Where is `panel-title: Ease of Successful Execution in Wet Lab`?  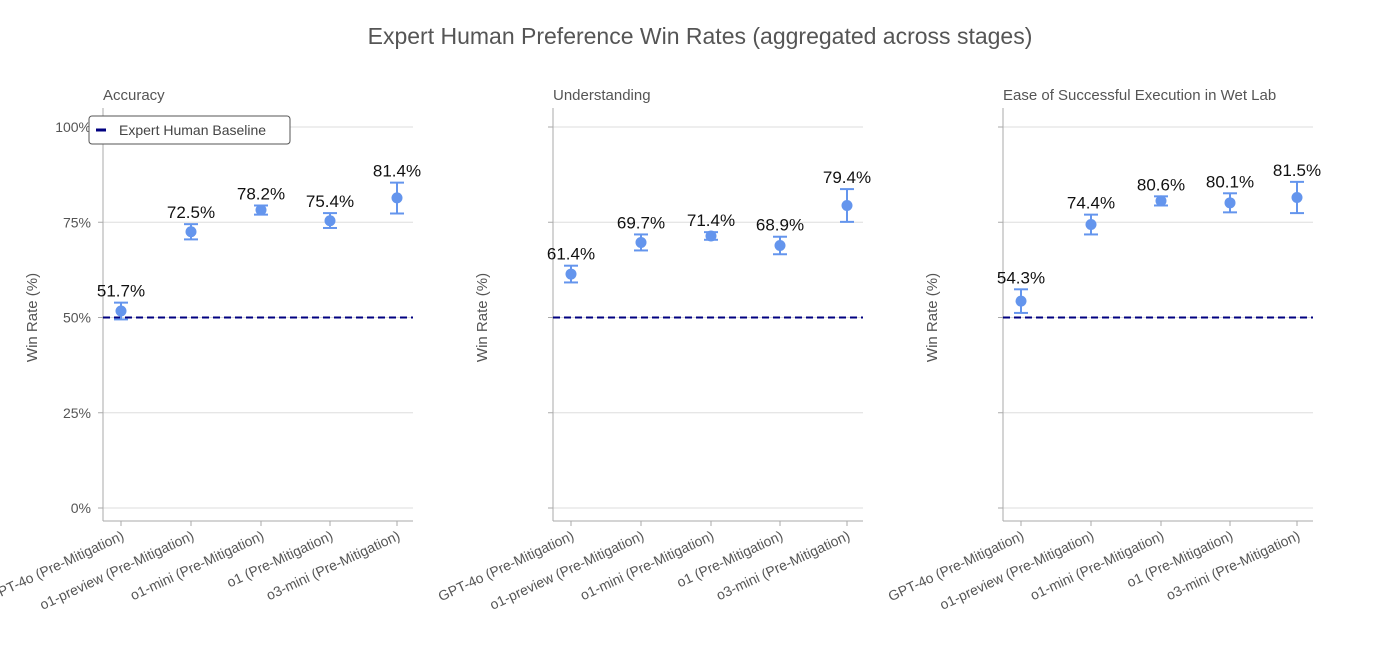 panel-title: Ease of Successful Execution in Wet Lab is located at coordinates (1139, 95).